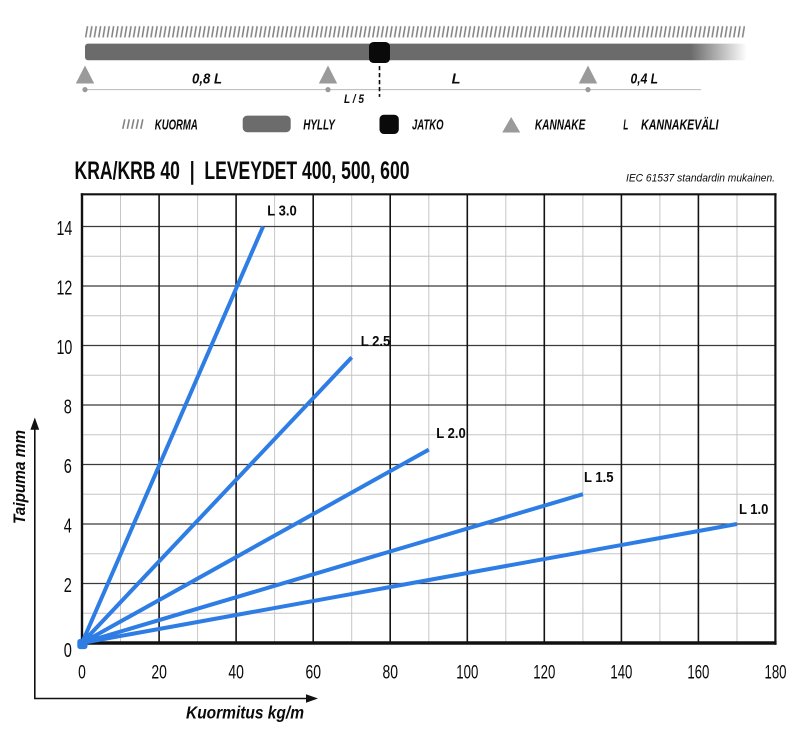  Describe the element at coordinates (245, 713) in the screenshot. I see `svg-text: Kuormitus kg/m` at that location.